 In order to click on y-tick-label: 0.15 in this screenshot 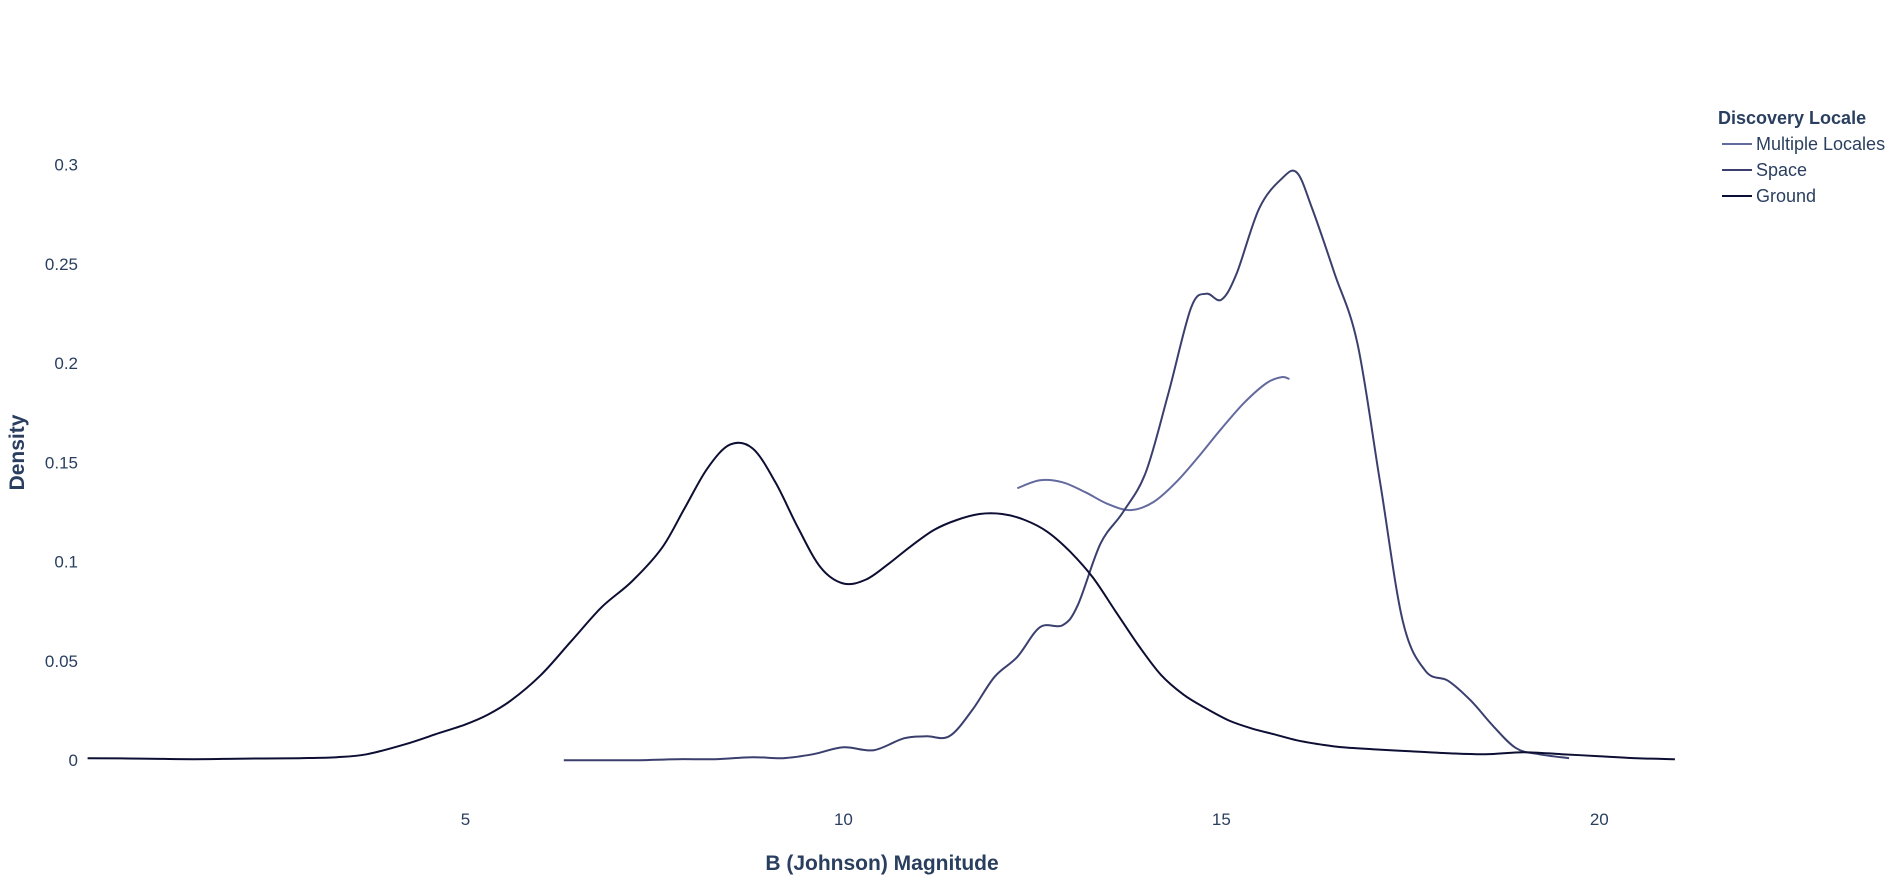, I will do `click(61, 462)`.